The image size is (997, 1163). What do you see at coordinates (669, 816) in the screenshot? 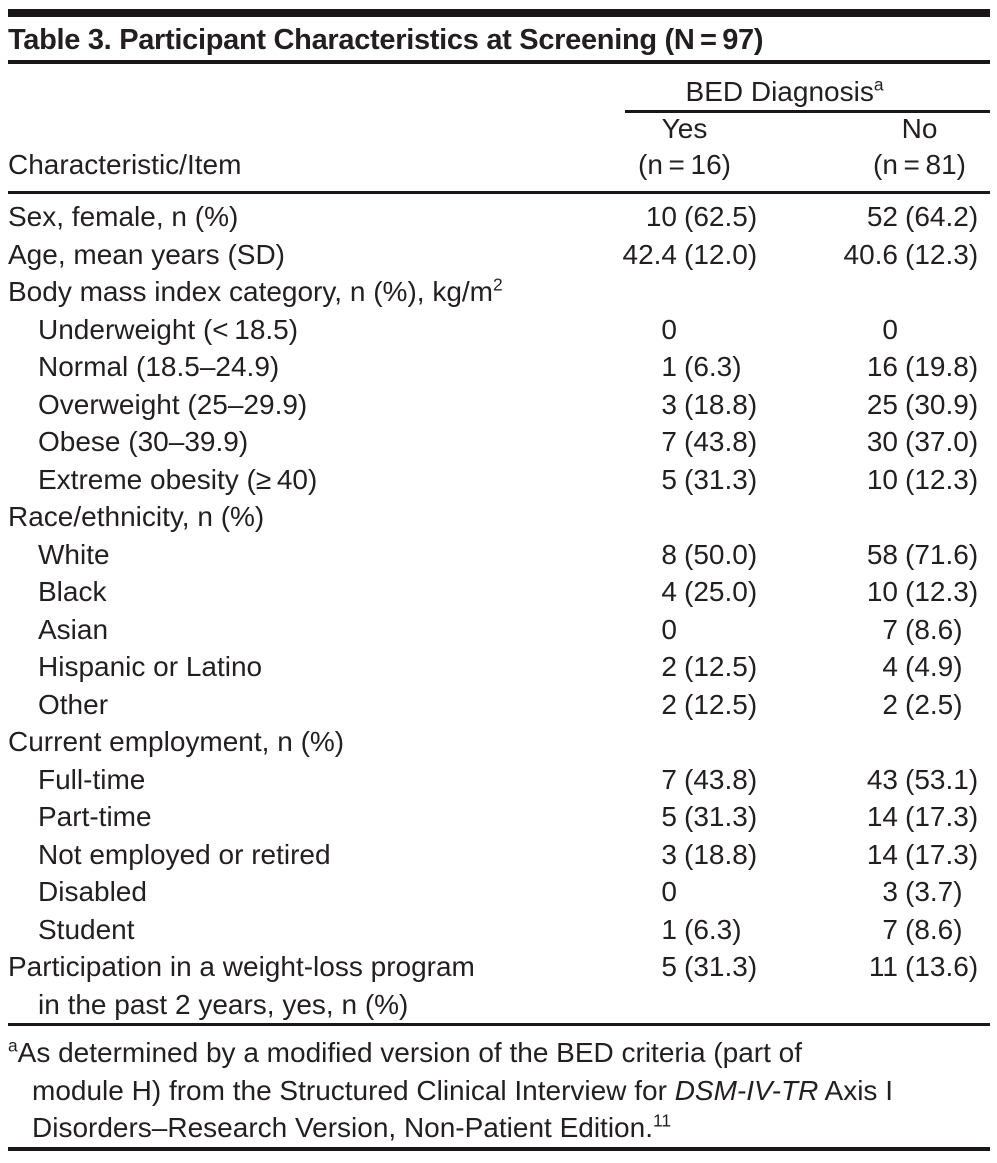
I see `yes-count-cell: 5` at bounding box center [669, 816].